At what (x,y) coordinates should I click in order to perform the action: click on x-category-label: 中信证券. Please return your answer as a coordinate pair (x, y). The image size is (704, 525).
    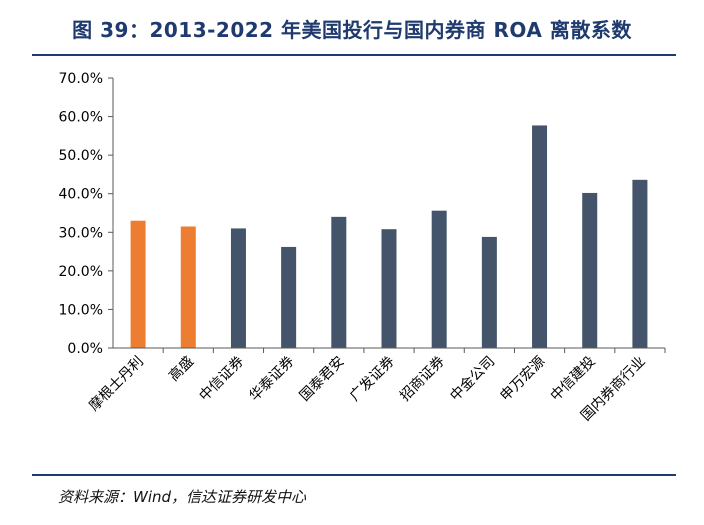
    Looking at the image, I should click on (221, 379).